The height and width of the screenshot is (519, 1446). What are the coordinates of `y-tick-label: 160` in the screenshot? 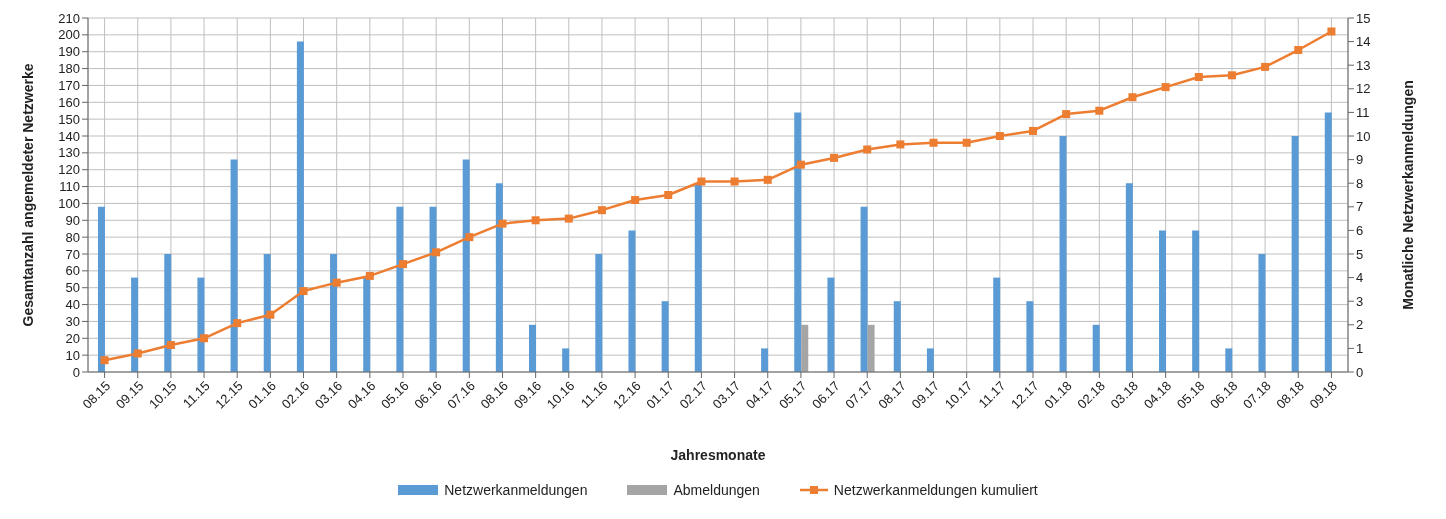 It's located at (69, 102).